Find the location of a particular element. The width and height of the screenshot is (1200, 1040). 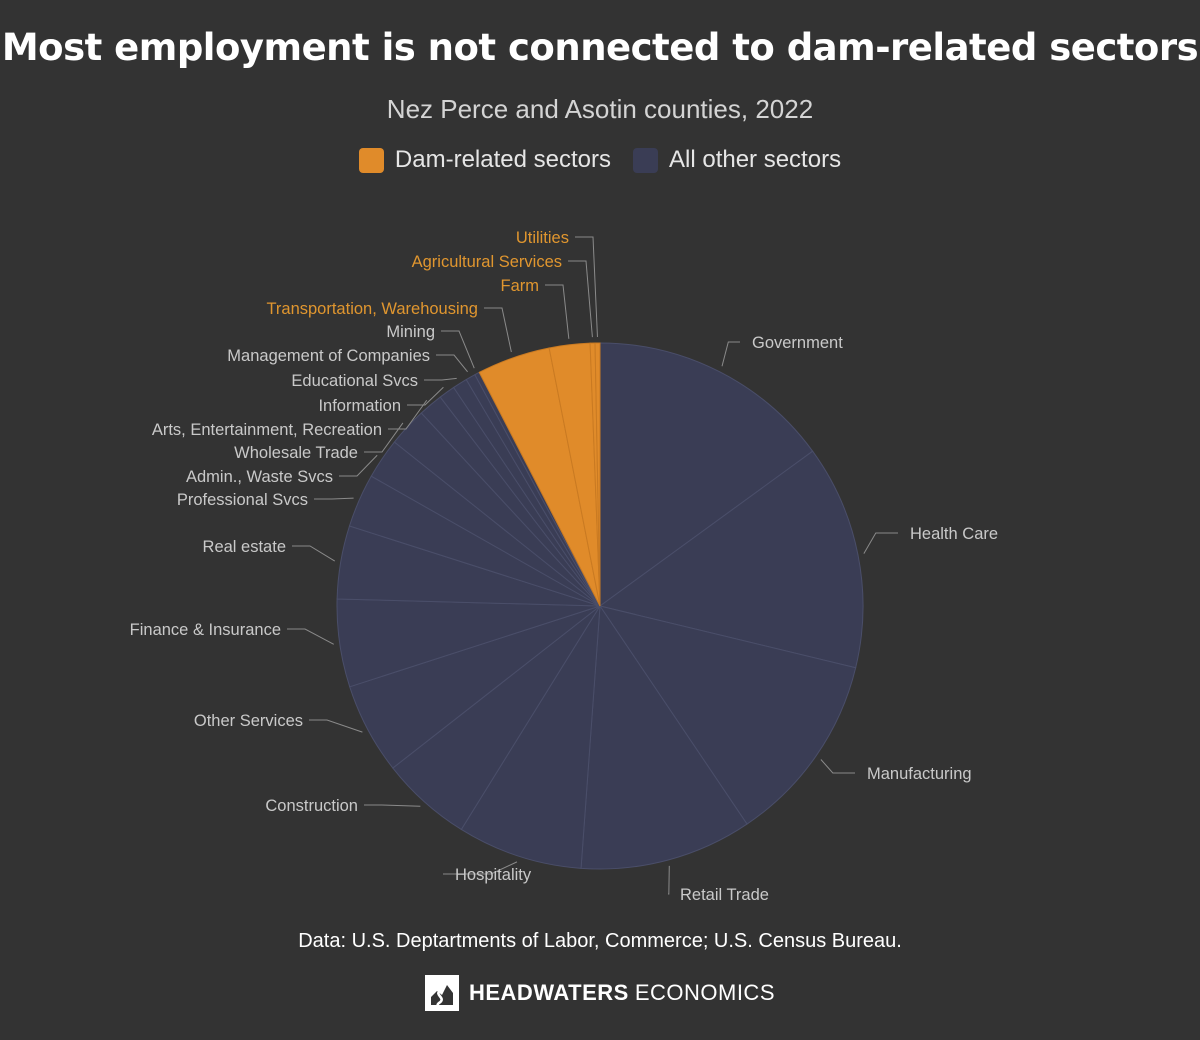

slice-label-health-care: Health Care is located at coordinates (954, 534).